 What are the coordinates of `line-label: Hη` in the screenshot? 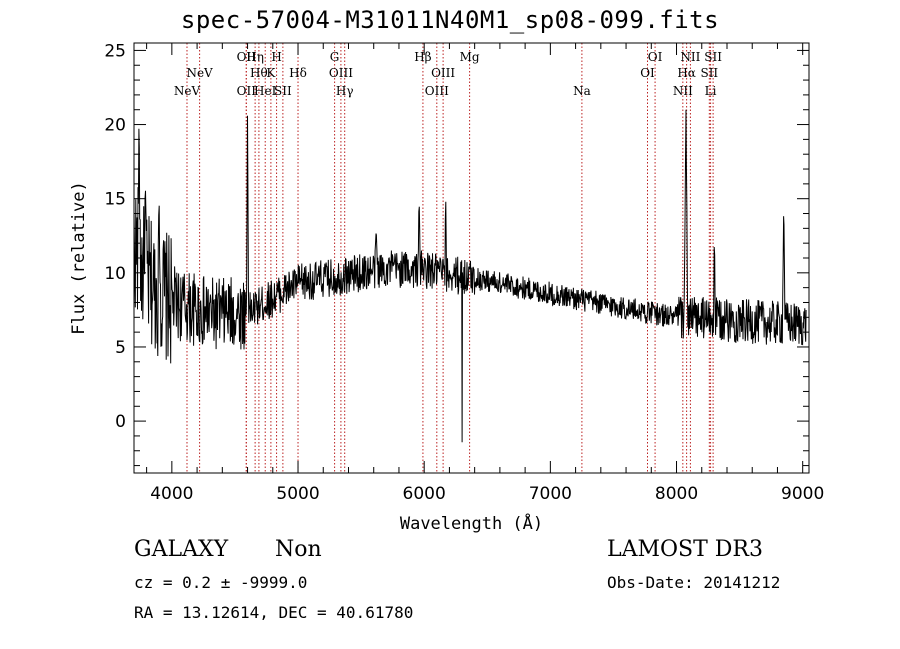 It's located at (255, 57).